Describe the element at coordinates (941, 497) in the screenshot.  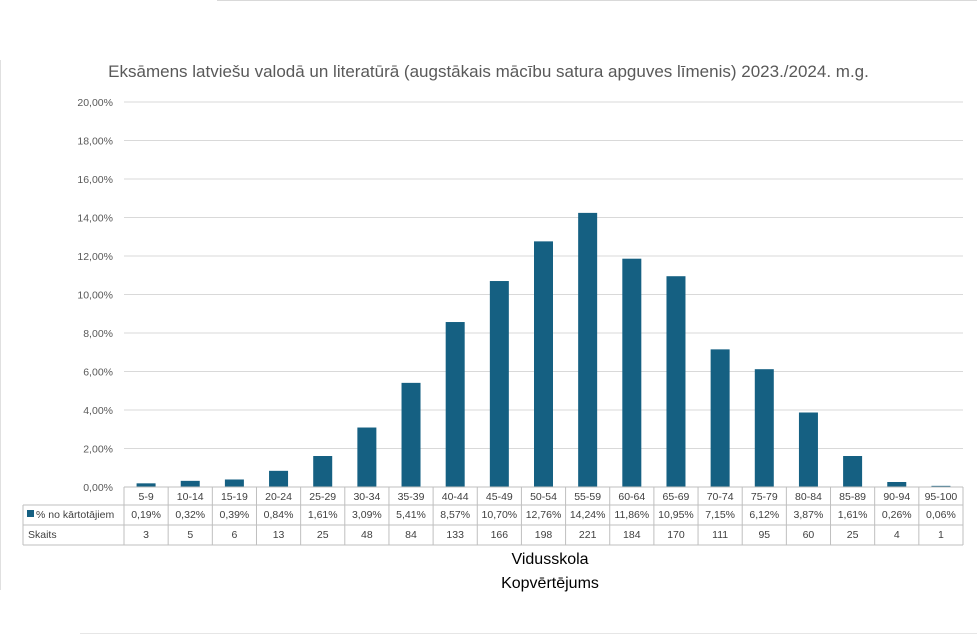
I see `x-tick-label: 95-100` at that location.